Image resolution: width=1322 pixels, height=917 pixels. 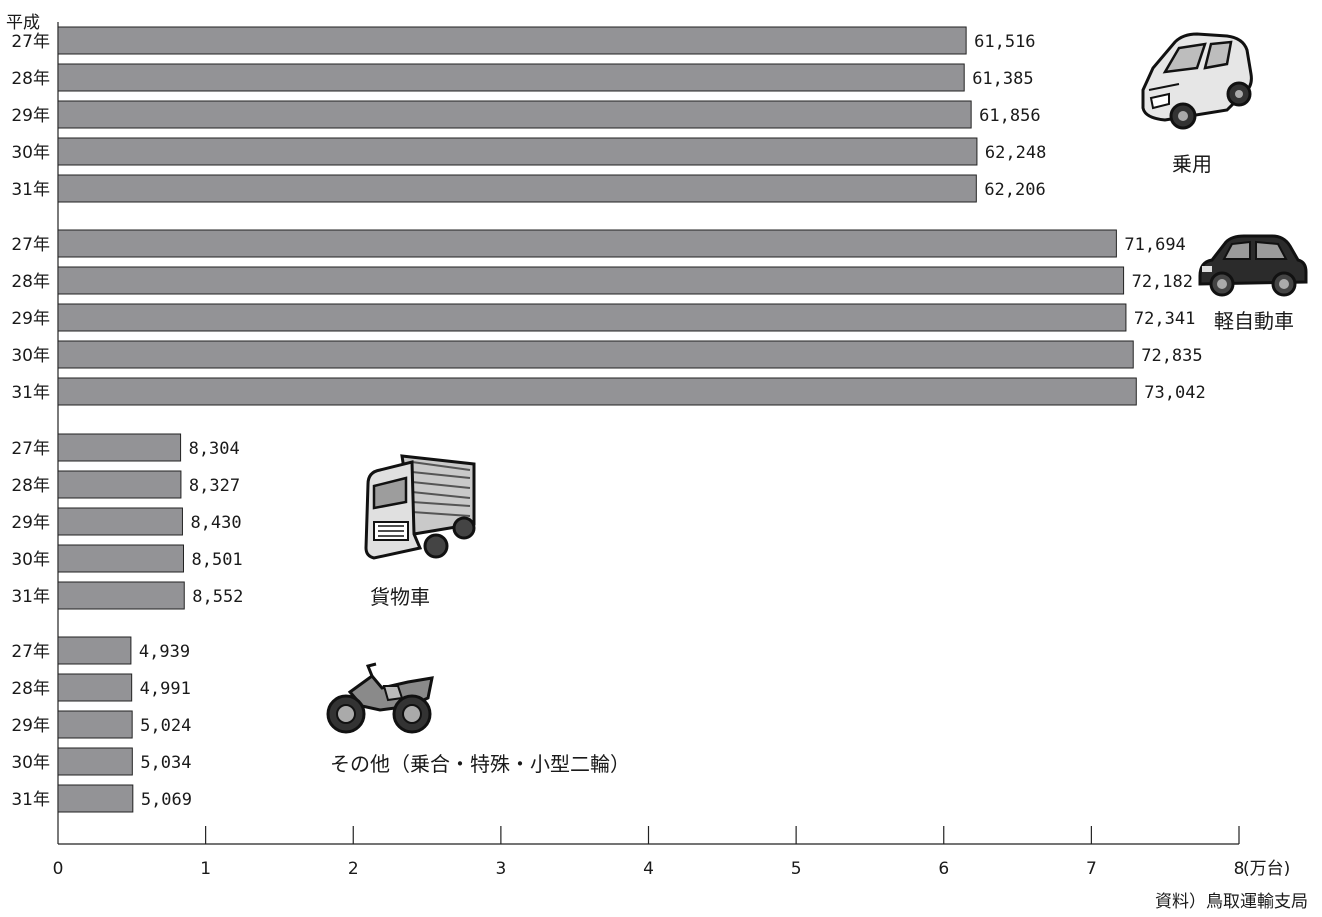 What do you see at coordinates (1164, 319) in the screenshot?
I see `value-label: 72,341` at bounding box center [1164, 319].